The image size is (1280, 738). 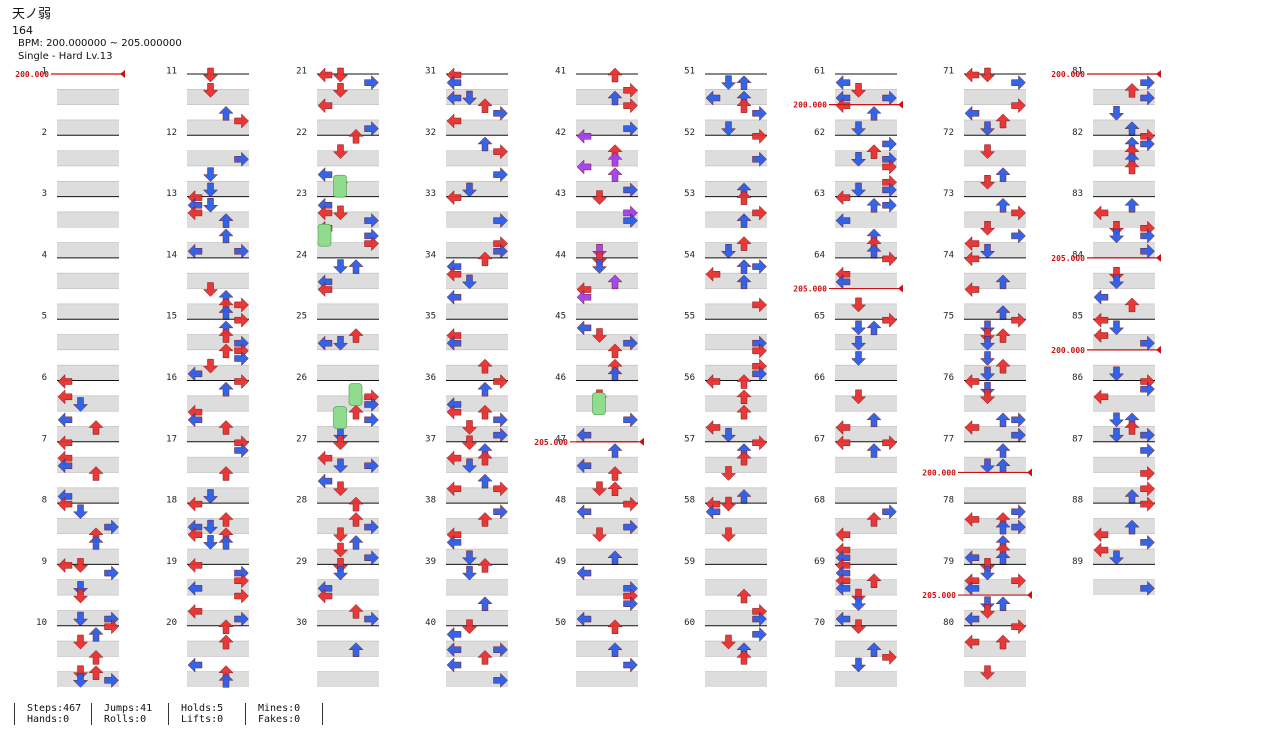 What do you see at coordinates (171, 439) in the screenshot?
I see `measure-number: 17` at bounding box center [171, 439].